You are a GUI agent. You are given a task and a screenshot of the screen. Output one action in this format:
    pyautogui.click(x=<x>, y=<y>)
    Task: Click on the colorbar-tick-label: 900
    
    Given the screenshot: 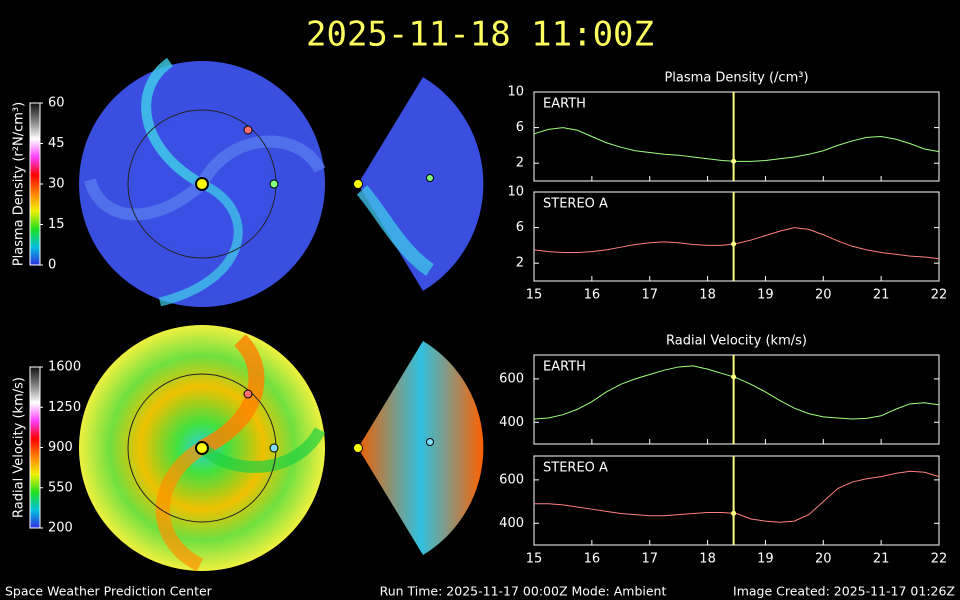 What is the action you would take?
    pyautogui.click(x=60, y=447)
    